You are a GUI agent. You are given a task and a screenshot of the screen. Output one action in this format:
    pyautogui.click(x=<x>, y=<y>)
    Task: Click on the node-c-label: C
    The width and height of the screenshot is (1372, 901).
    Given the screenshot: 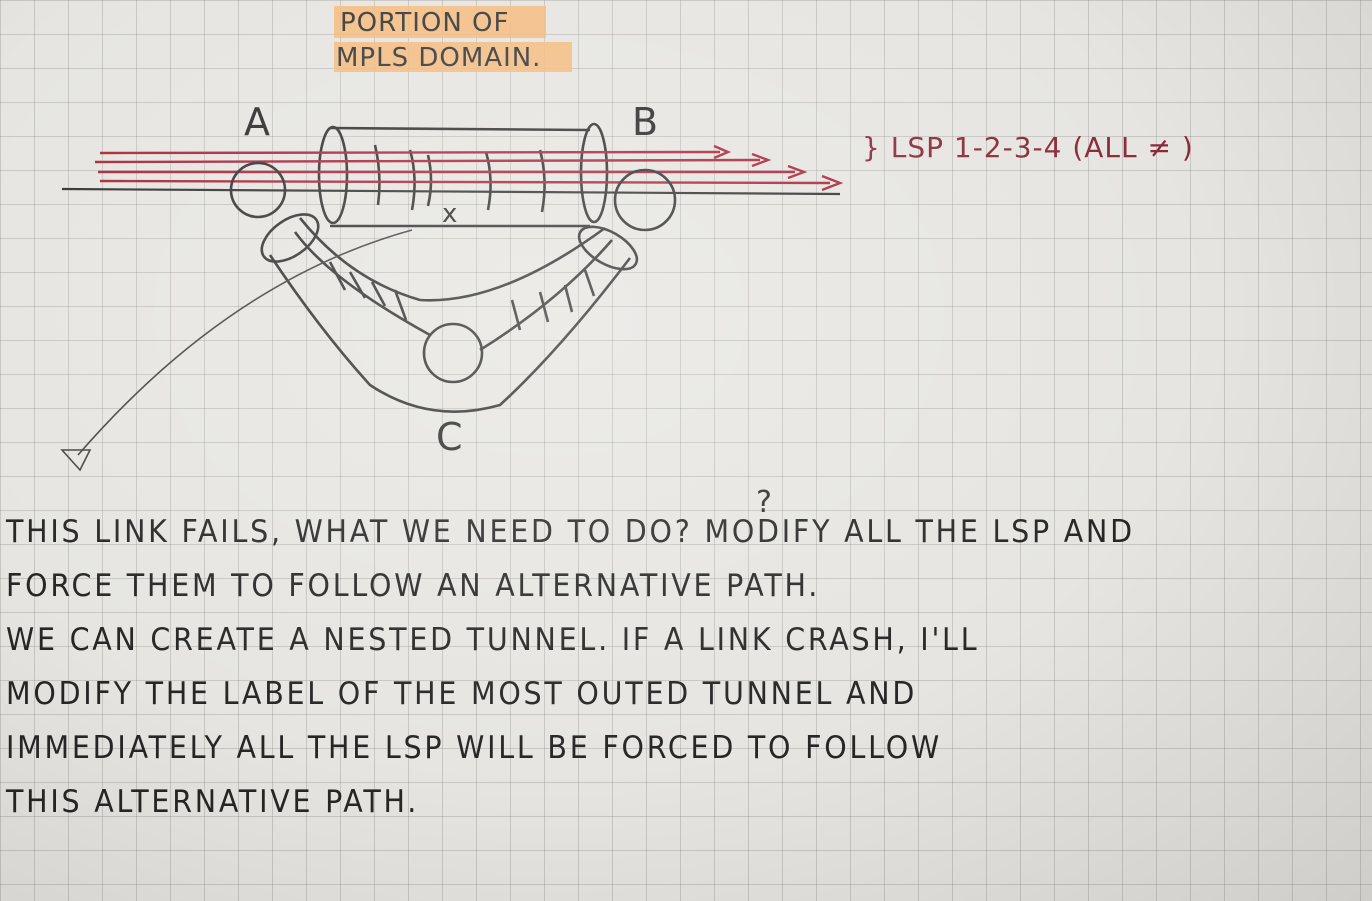 What is the action you would take?
    pyautogui.click(x=449, y=437)
    